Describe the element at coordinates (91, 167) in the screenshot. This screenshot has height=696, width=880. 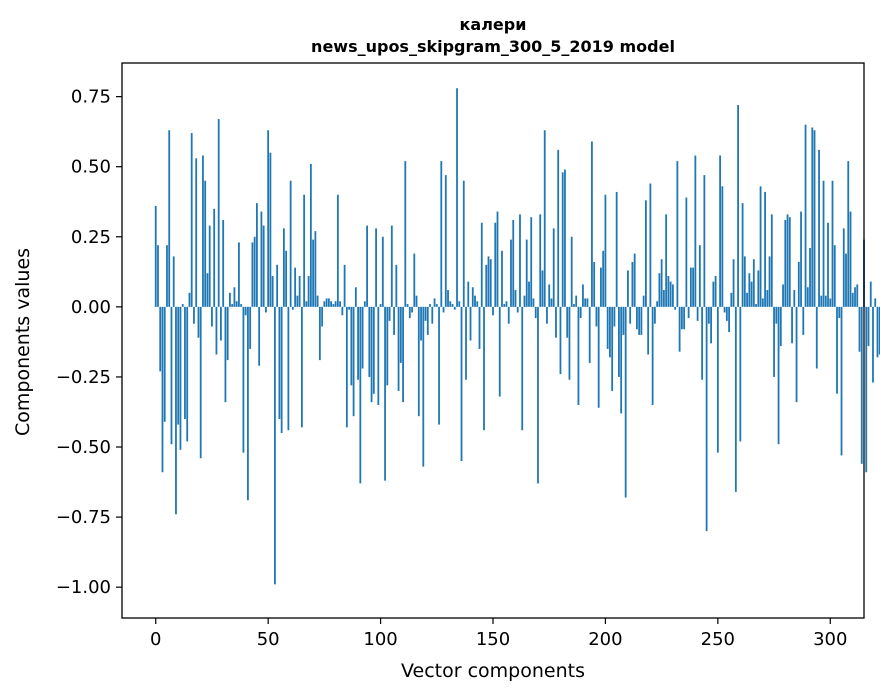
I see `y-tick-label: 0.50` at that location.